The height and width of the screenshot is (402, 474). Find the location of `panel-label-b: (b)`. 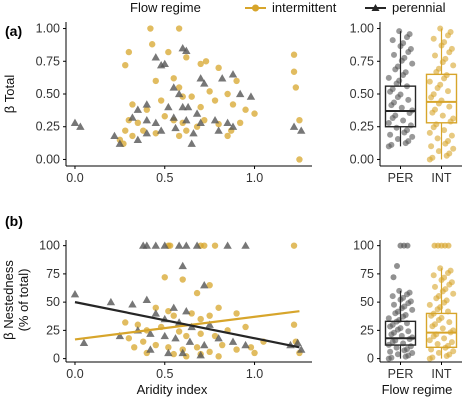

panel-label-b: (b) is located at coordinates (14, 221).